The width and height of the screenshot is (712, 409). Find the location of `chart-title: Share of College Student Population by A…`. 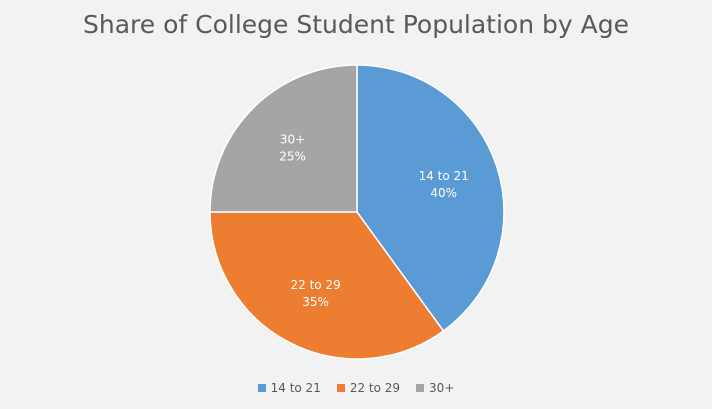

chart-title: Share of College Student Population by A… is located at coordinates (356, 24).